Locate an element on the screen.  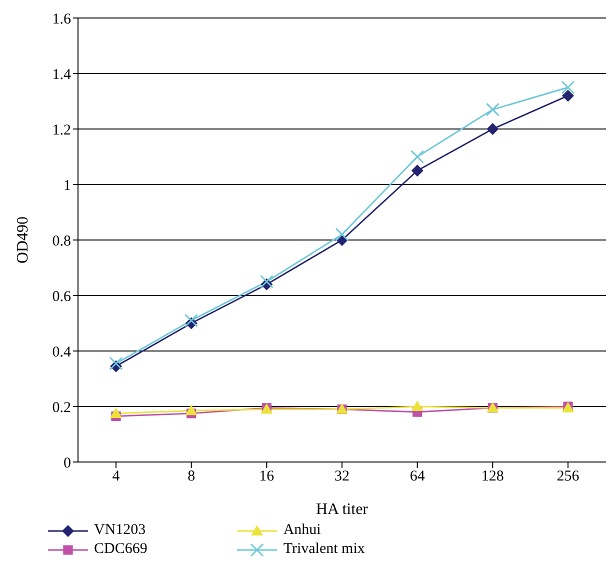
y-axis-title: OD490 is located at coordinates (23, 240).